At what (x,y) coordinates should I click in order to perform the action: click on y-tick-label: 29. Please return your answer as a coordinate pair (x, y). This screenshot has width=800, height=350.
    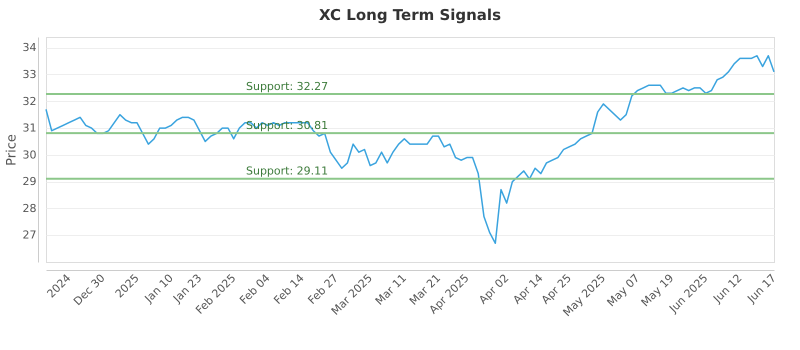
    Looking at the image, I should click on (29, 181).